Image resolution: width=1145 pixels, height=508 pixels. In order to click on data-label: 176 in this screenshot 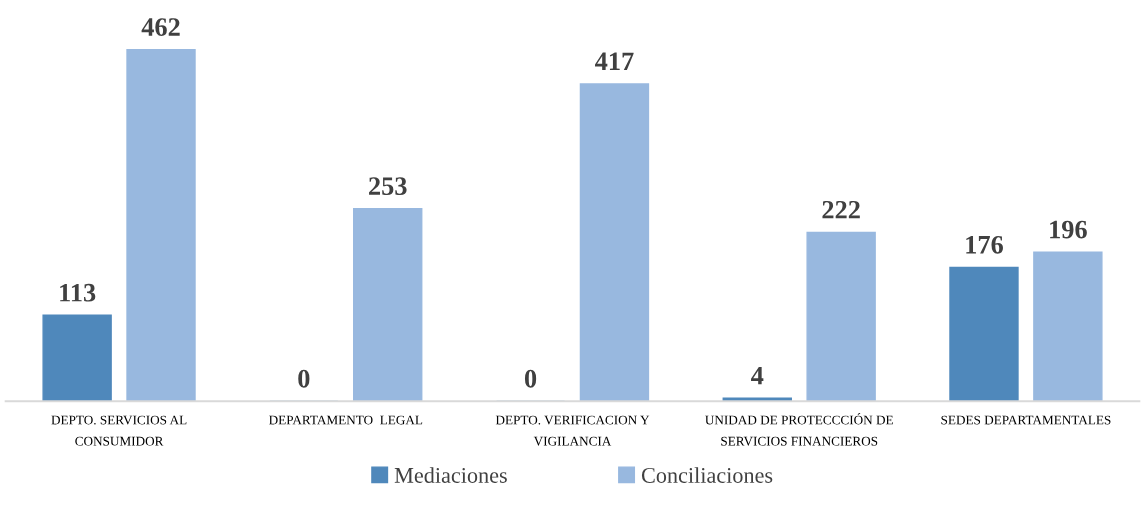, I will do `click(984, 244)`.